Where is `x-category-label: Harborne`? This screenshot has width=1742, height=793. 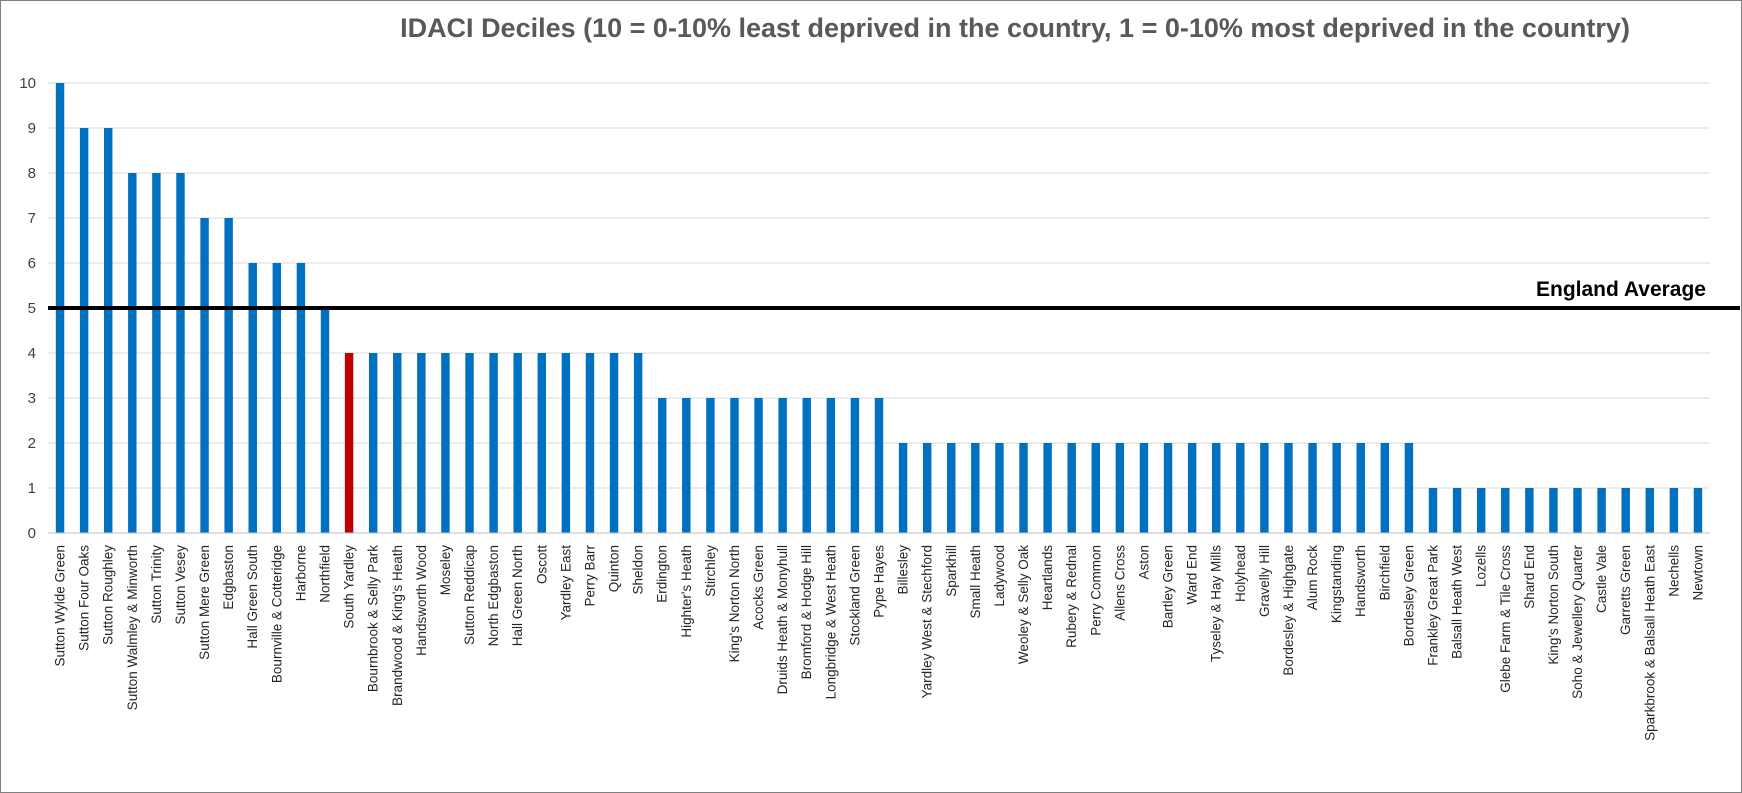
x-category-label: Harborne is located at coordinates (300, 573).